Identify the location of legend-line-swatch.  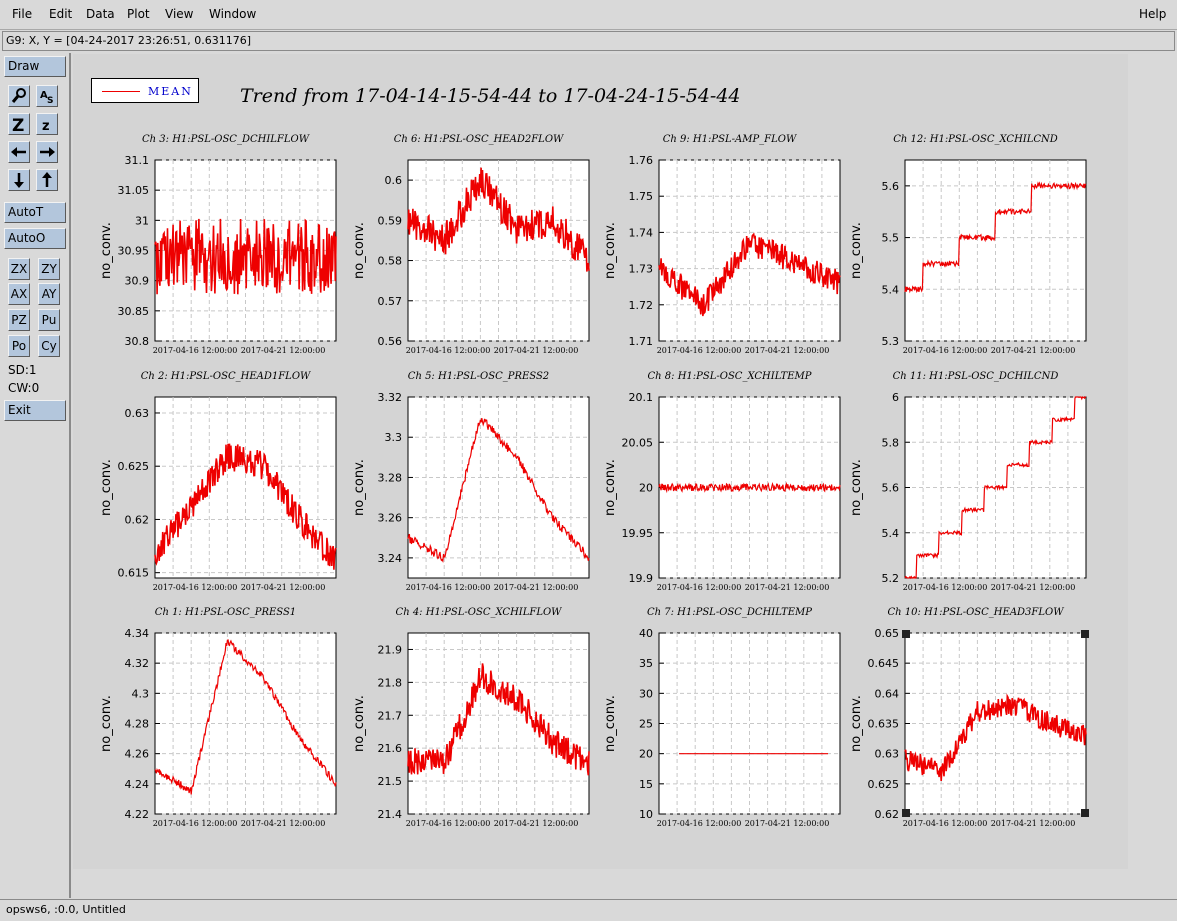
(121, 91).